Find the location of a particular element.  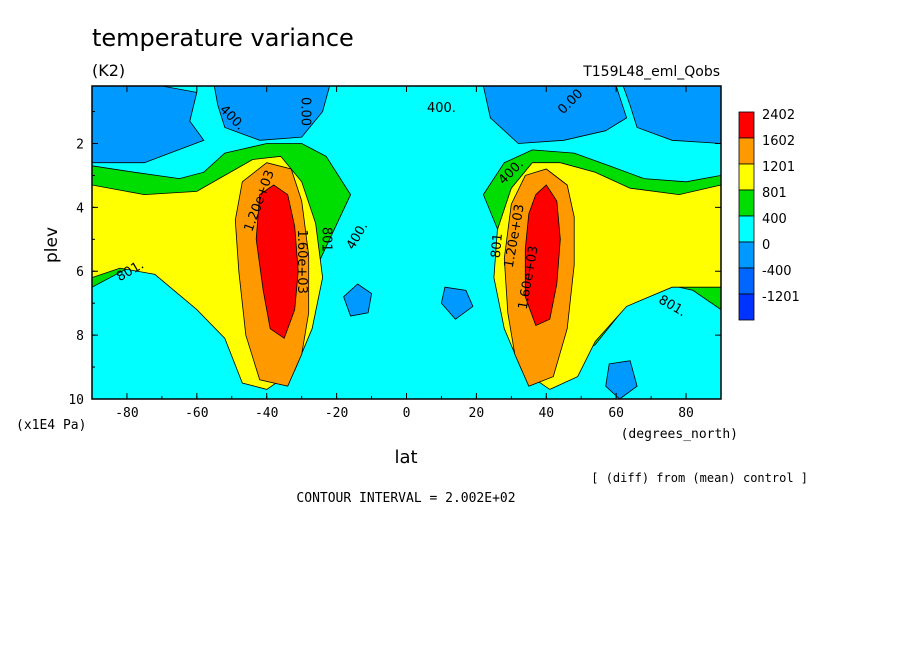

y-tick-label: 4 is located at coordinates (80, 208).